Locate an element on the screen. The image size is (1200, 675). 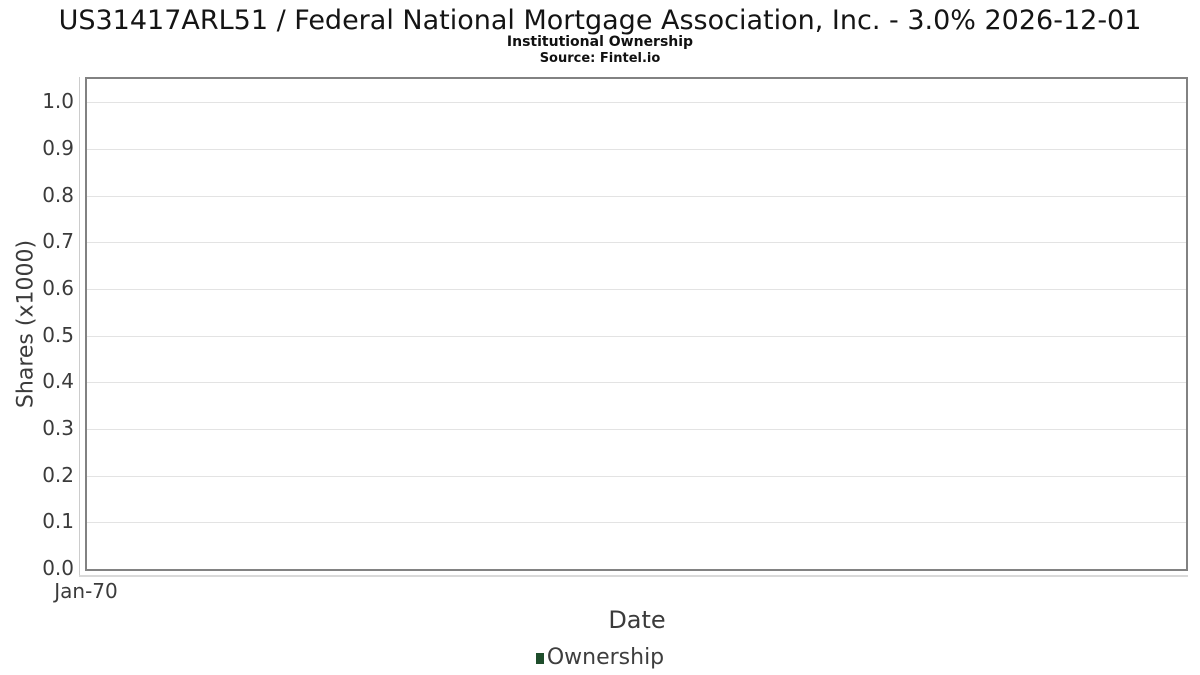
x-tick-label: Jan-70 is located at coordinates (86, 591).